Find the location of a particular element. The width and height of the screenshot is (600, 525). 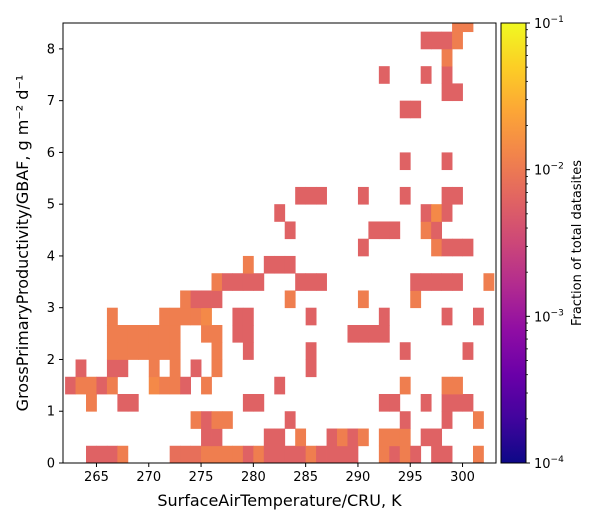

x-tick-label: 300 is located at coordinates (462, 477).